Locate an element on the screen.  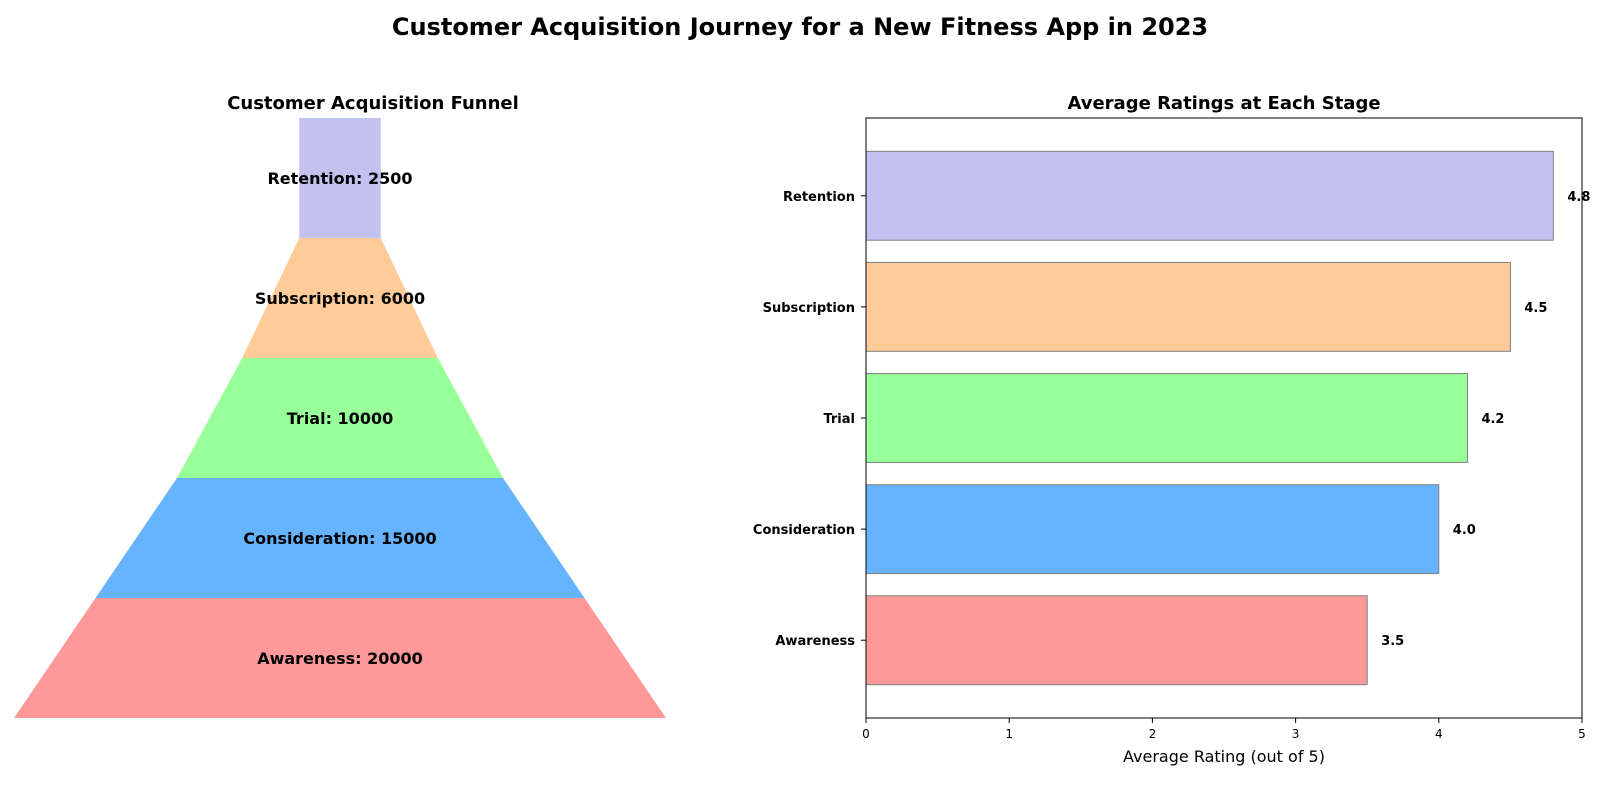
y-tick-label-consideration: Consideration is located at coordinates (804, 530).